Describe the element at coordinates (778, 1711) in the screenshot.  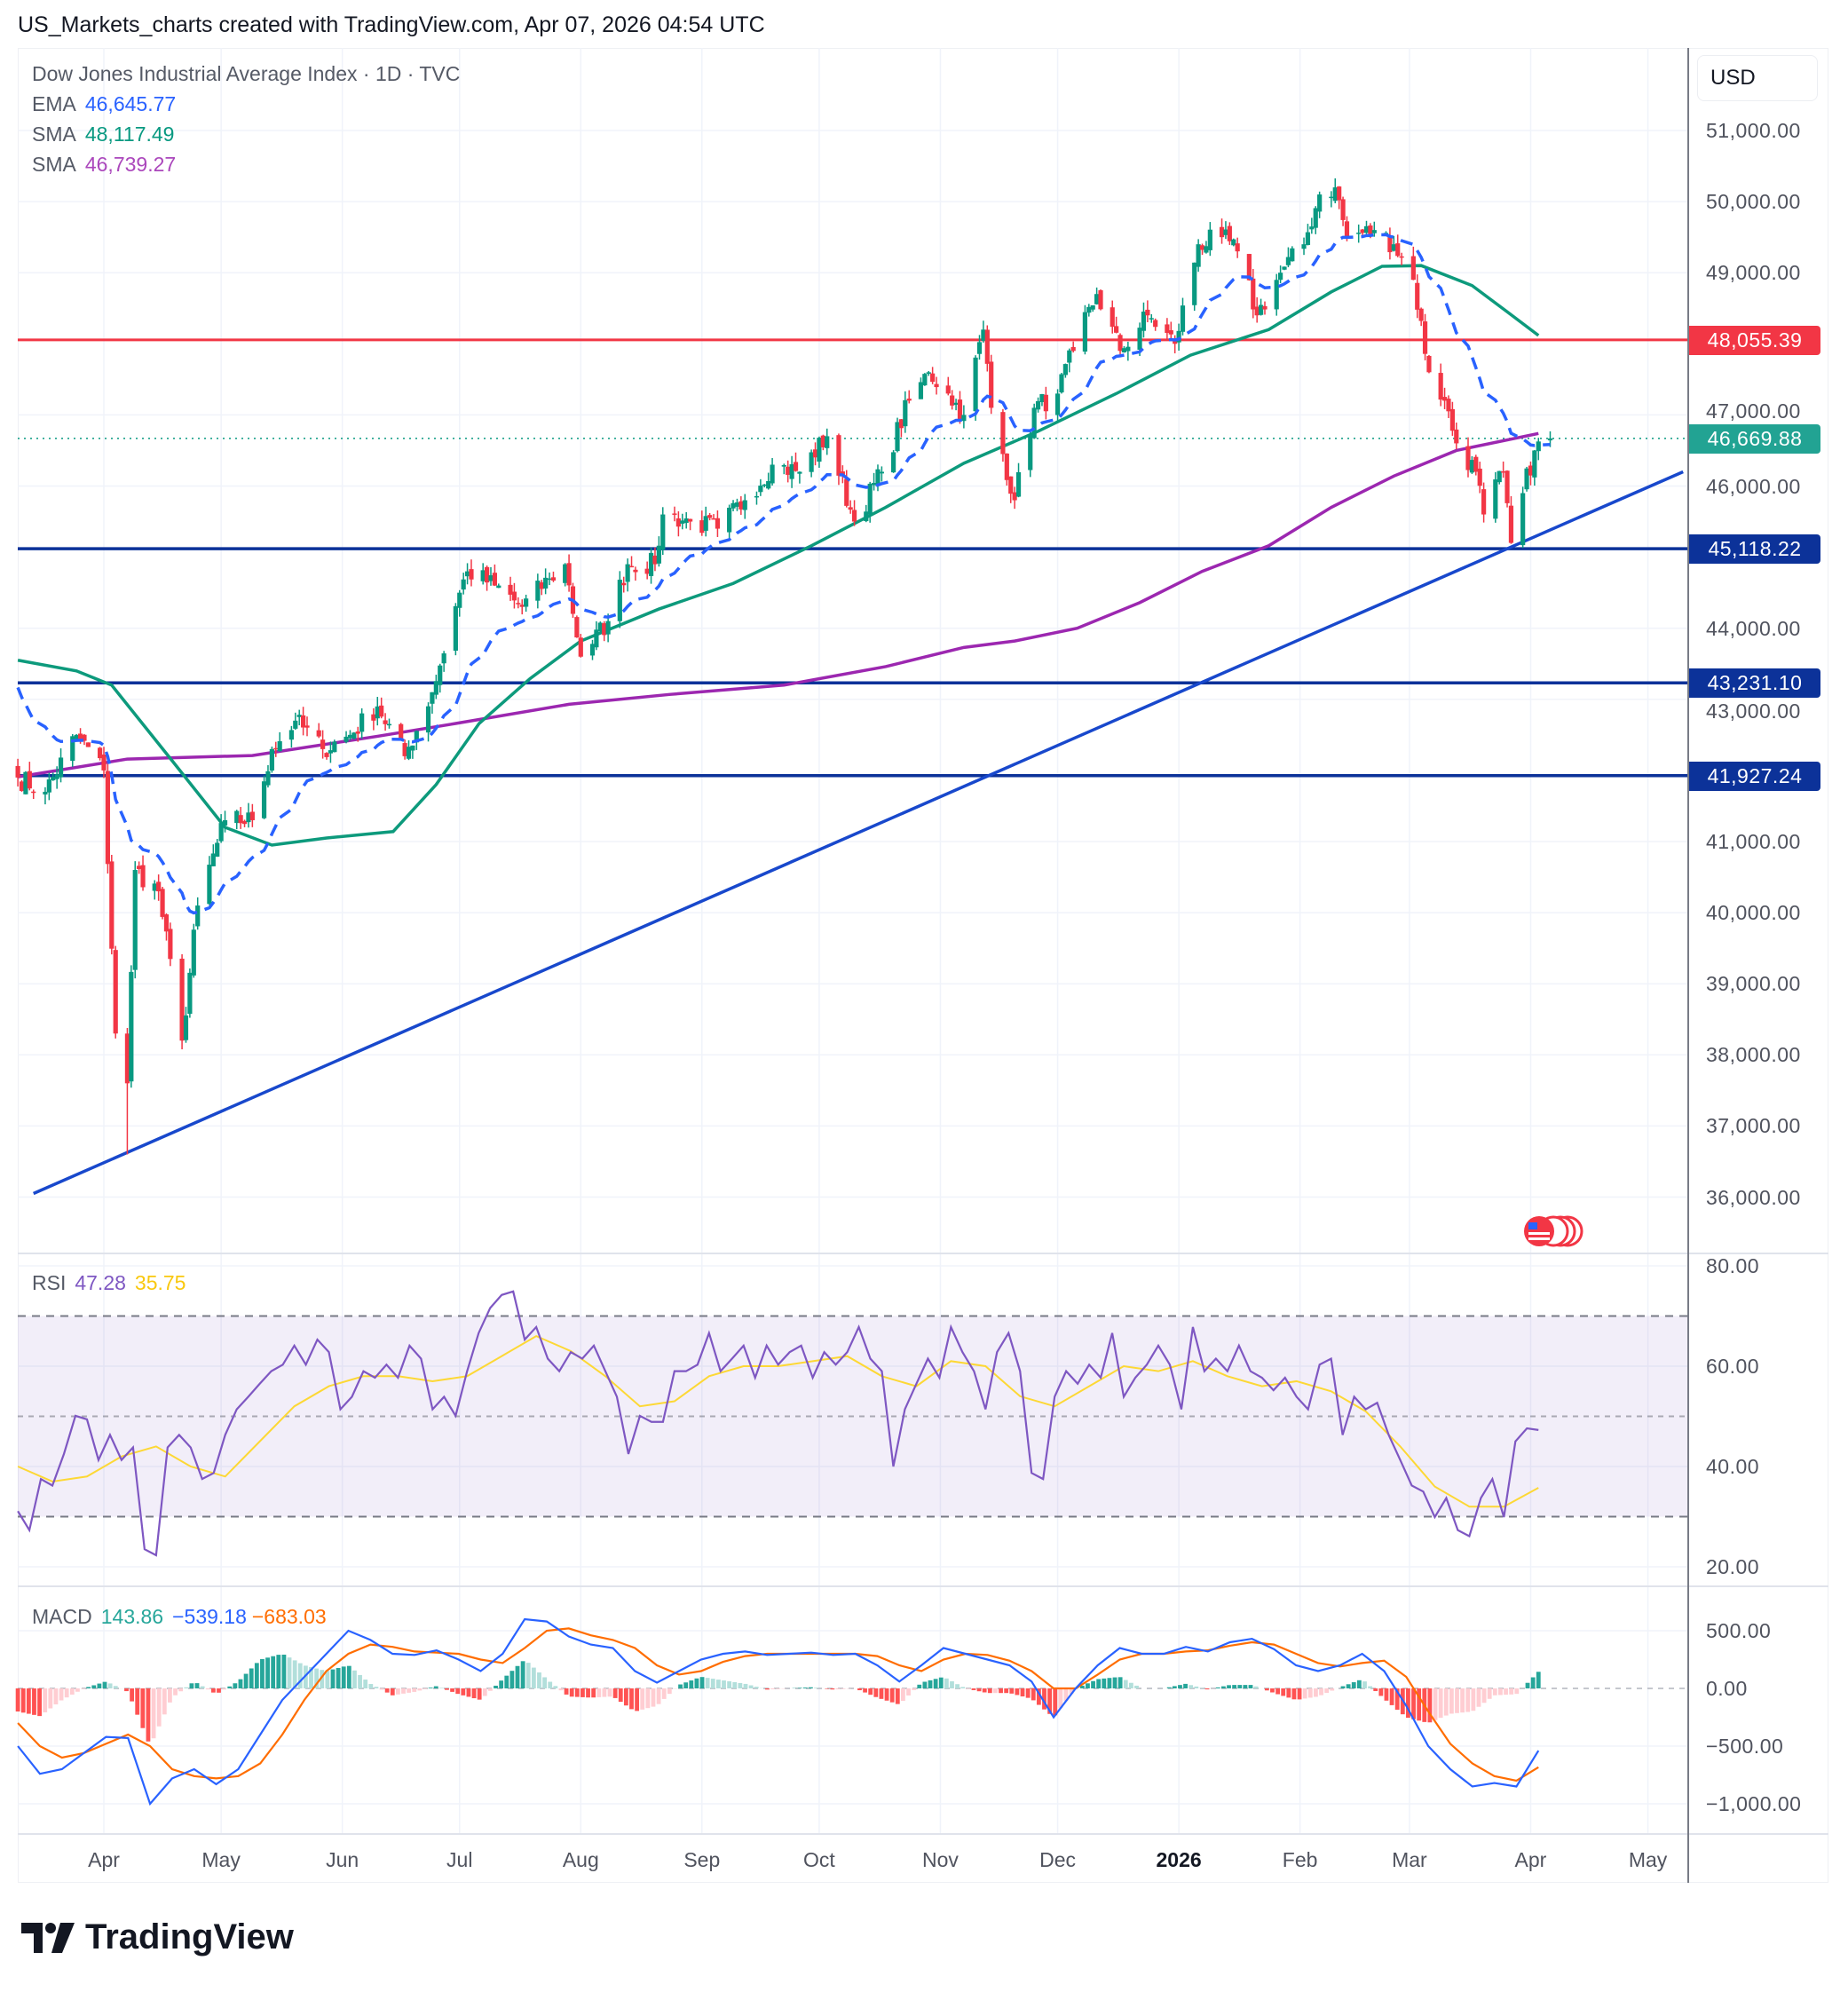
I see `macd-line` at that location.